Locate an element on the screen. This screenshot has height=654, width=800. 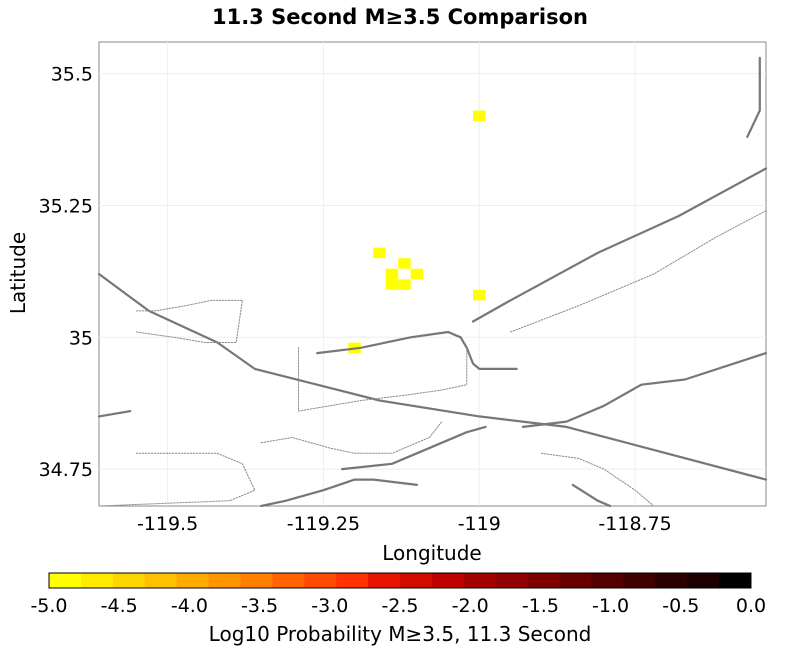
colorbar-border is located at coordinates (400, 580).